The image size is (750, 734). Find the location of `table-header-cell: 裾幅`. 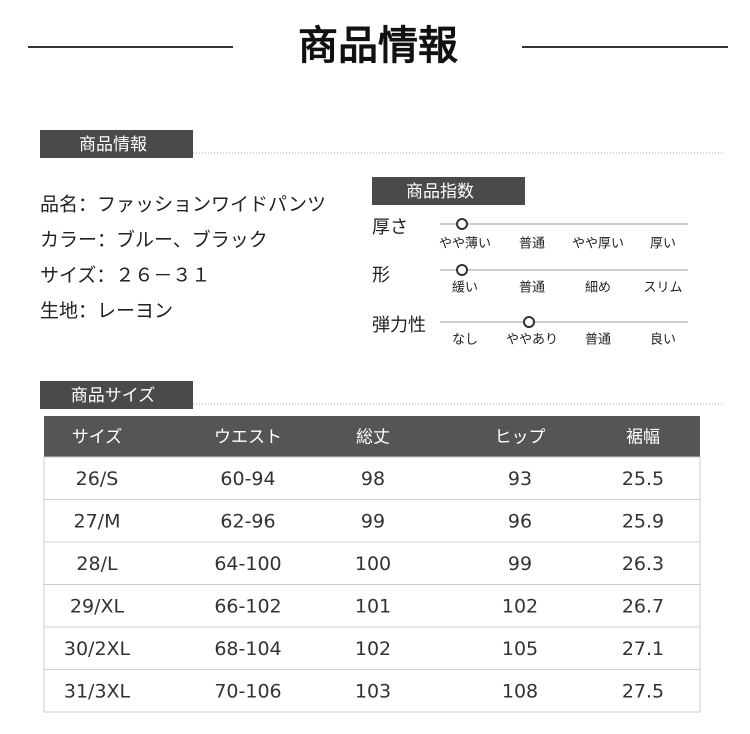

table-header-cell: 裾幅 is located at coordinates (643, 438).